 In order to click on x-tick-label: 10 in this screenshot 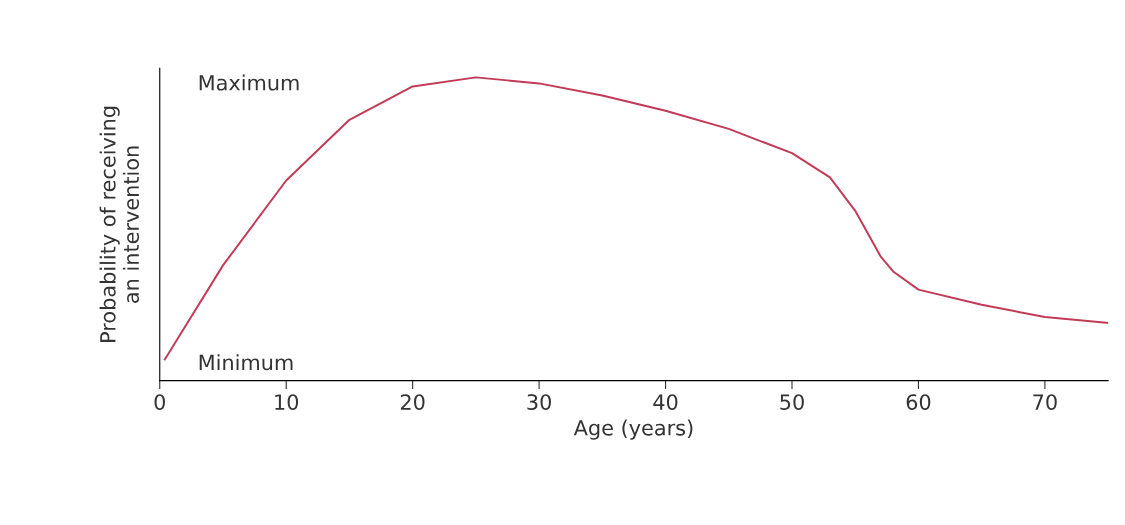, I will do `click(287, 402)`.